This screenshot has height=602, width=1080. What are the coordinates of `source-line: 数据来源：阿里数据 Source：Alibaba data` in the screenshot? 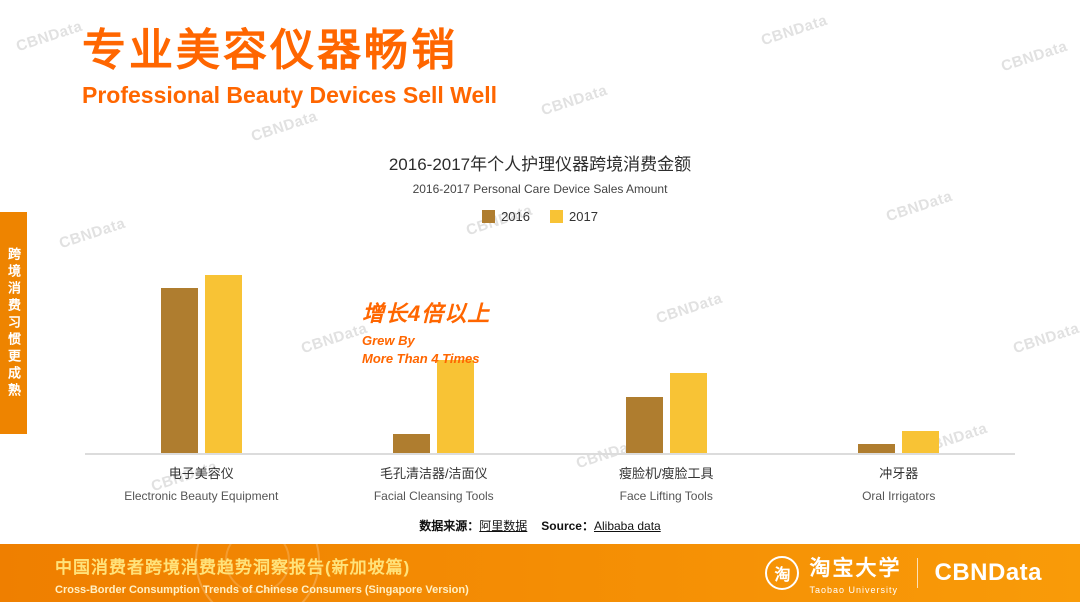 It's located at (540, 525).